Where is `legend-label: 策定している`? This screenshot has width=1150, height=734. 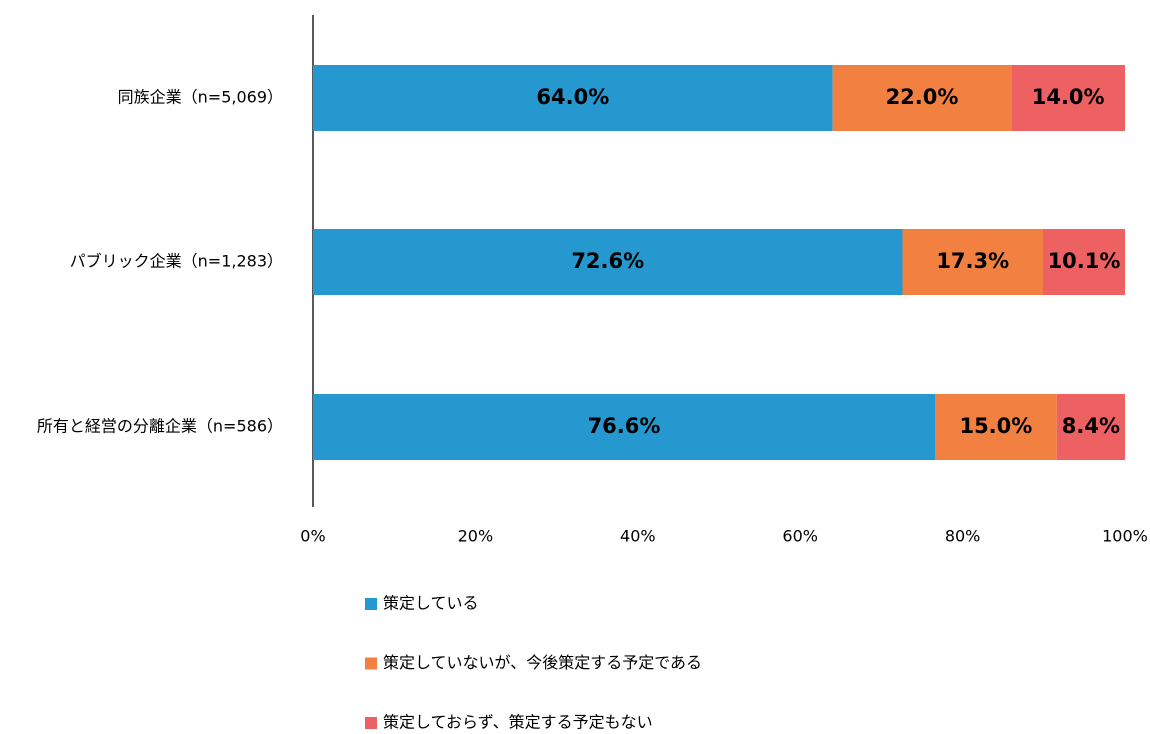 legend-label: 策定している is located at coordinates (431, 603).